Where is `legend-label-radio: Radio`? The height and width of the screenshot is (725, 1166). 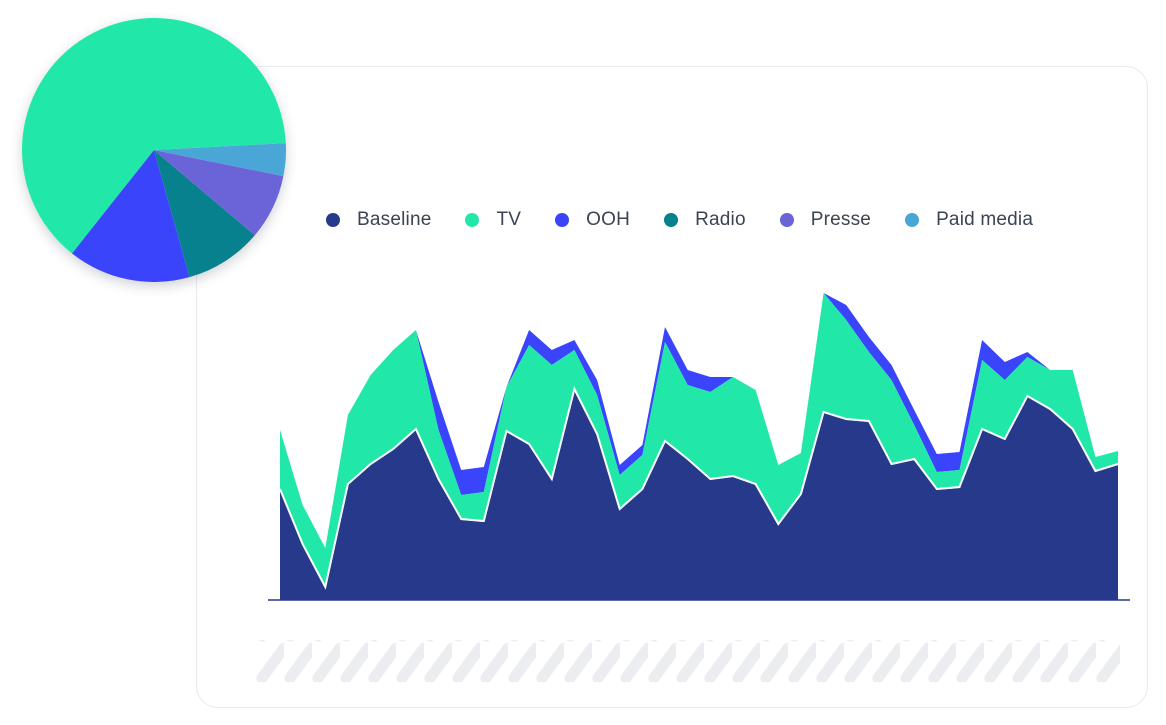 legend-label-radio: Radio is located at coordinates (720, 219).